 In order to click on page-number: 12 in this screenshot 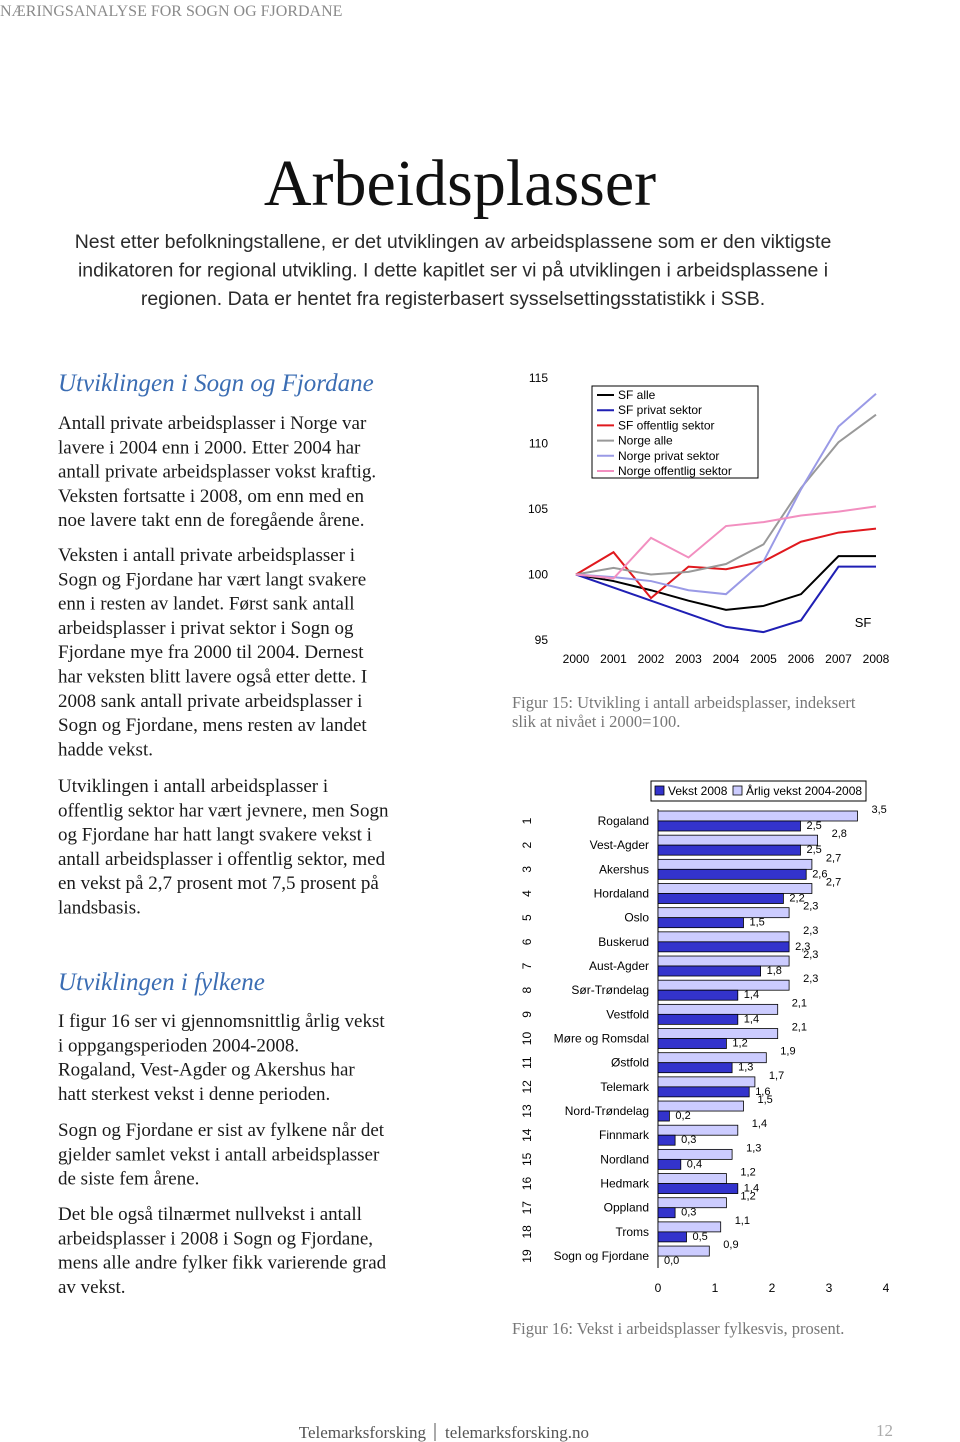, I will do `click(884, 1430)`.